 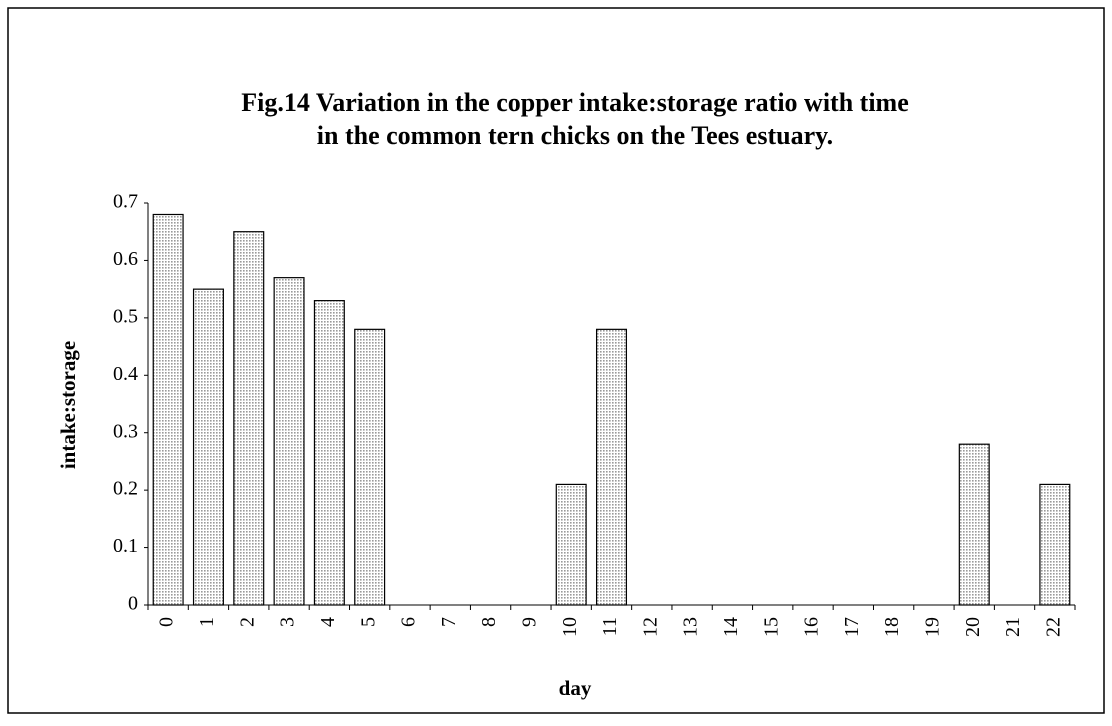 What do you see at coordinates (892, 627) in the screenshot?
I see `x-tick-label: 18` at bounding box center [892, 627].